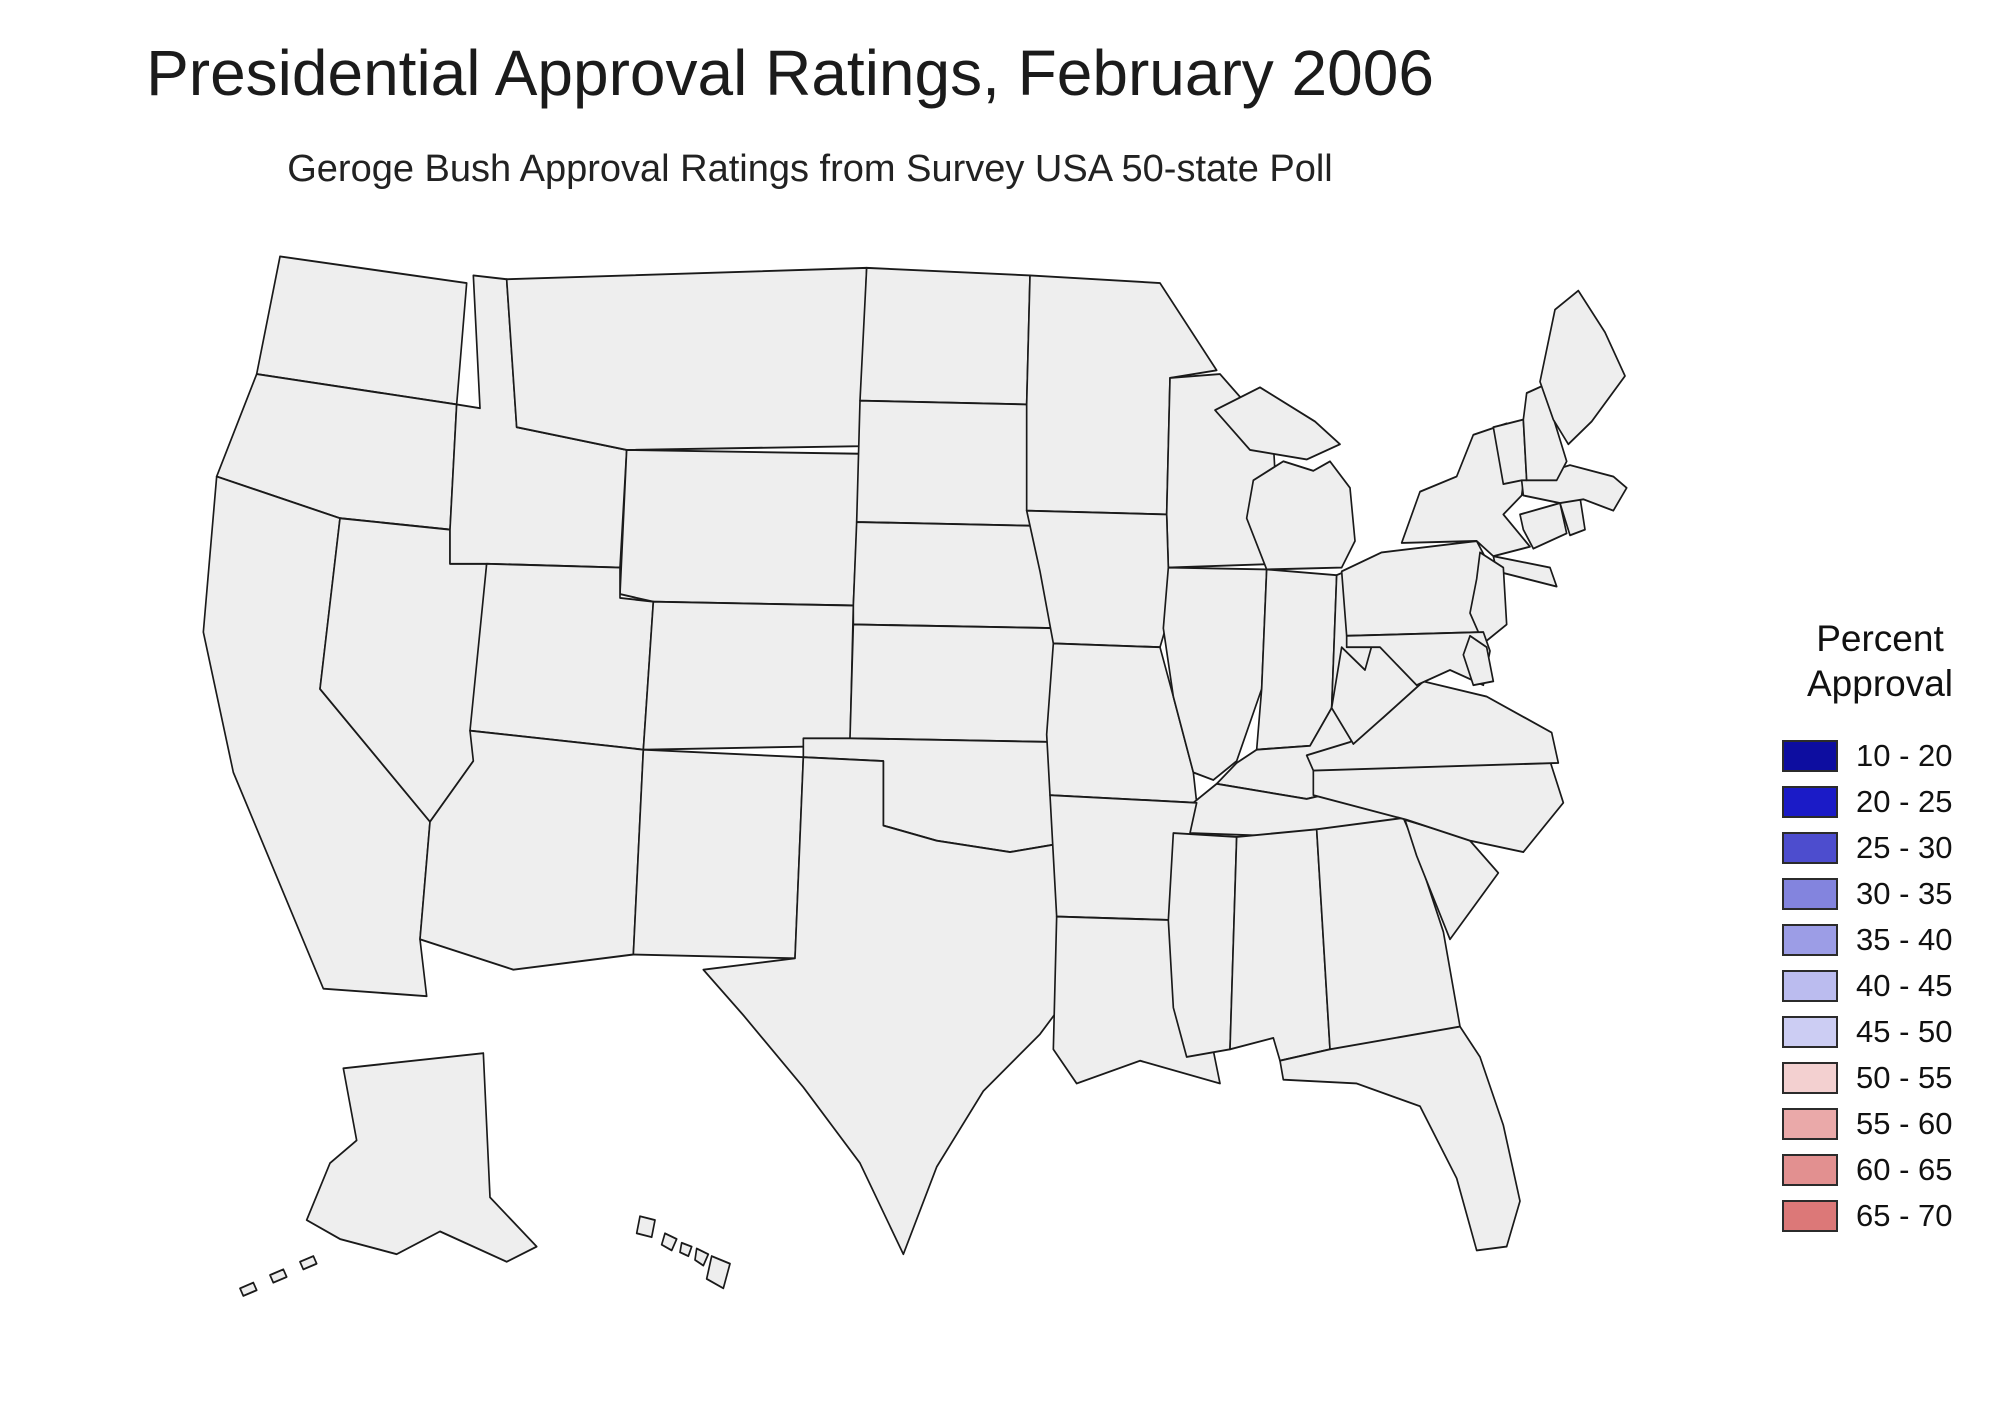  I want to click on legend-item: 30 - 35, so click(1880, 894).